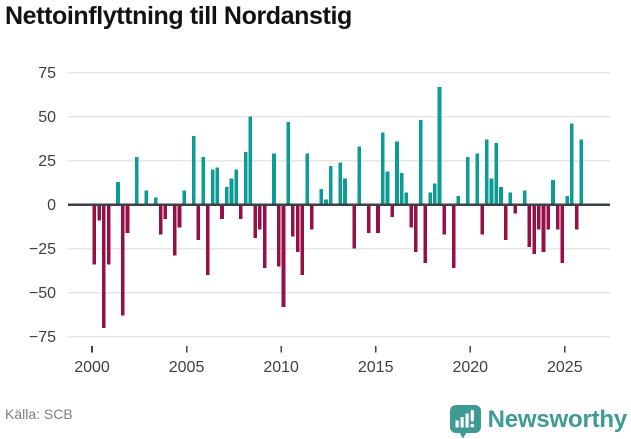 The height and width of the screenshot is (439, 631). What do you see at coordinates (51, 205) in the screenshot?
I see `y-axis-tick-label: 0` at bounding box center [51, 205].